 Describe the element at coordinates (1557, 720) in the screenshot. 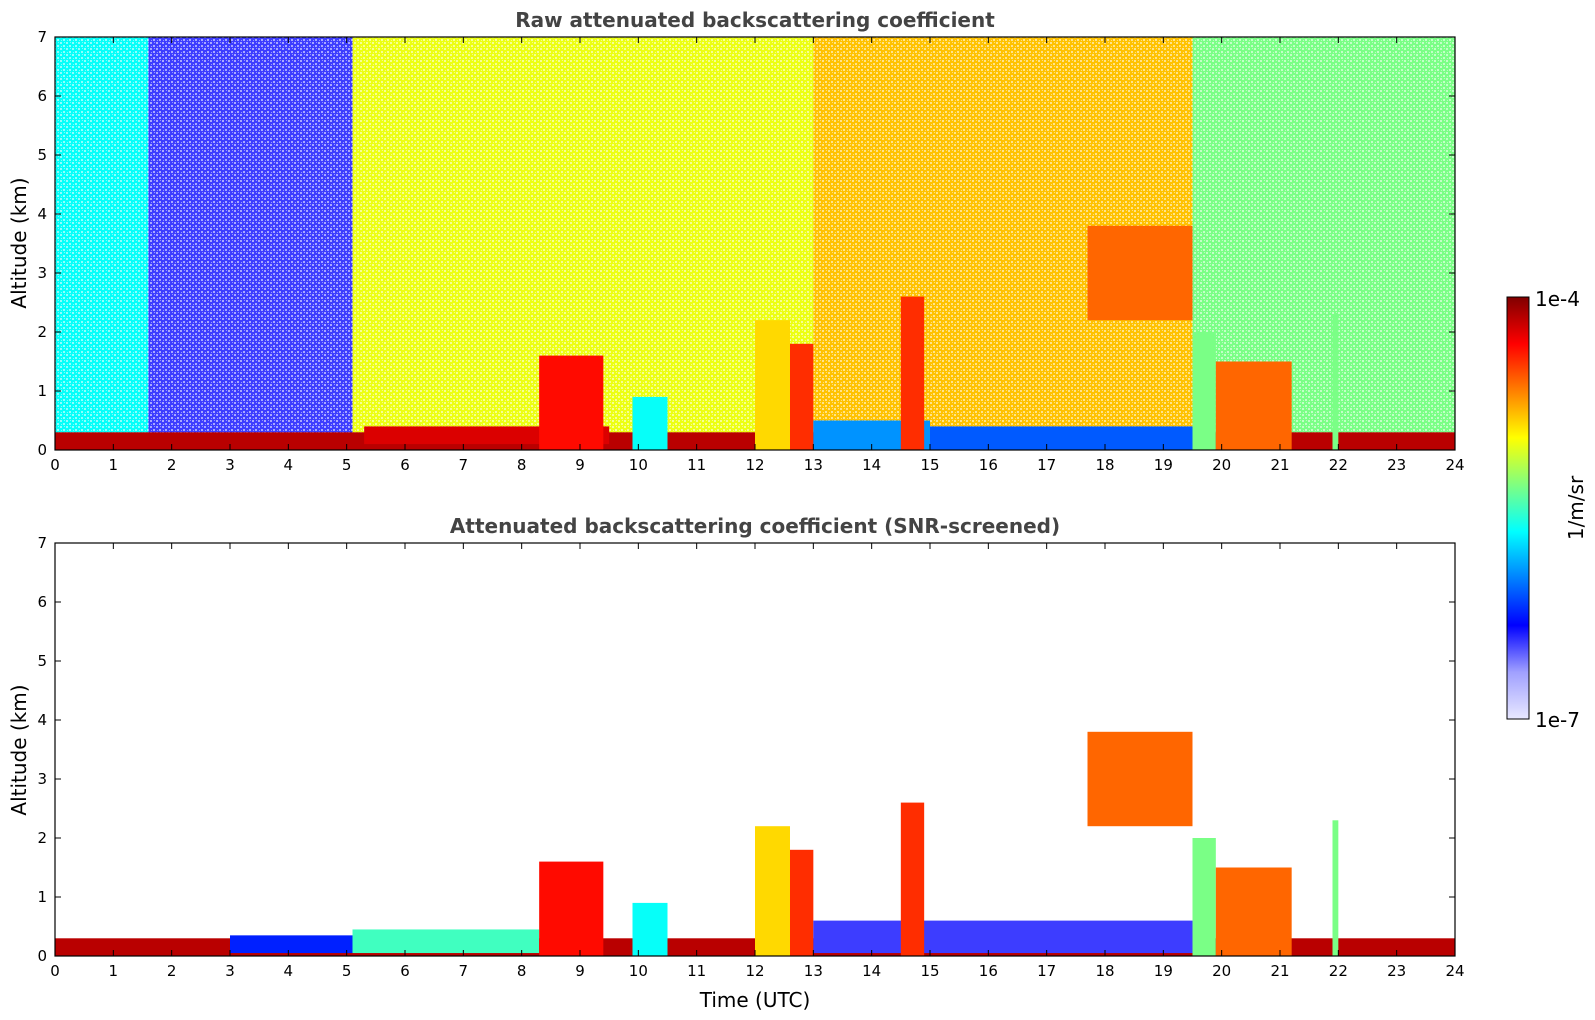

I see `colorbar-min-label: 1e-7` at that location.